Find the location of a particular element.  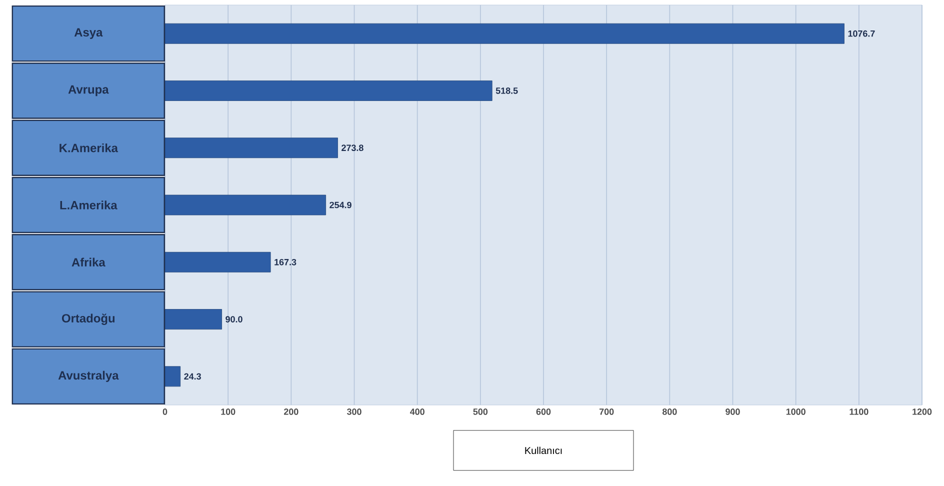

x-tick-label: 1100 is located at coordinates (859, 411).